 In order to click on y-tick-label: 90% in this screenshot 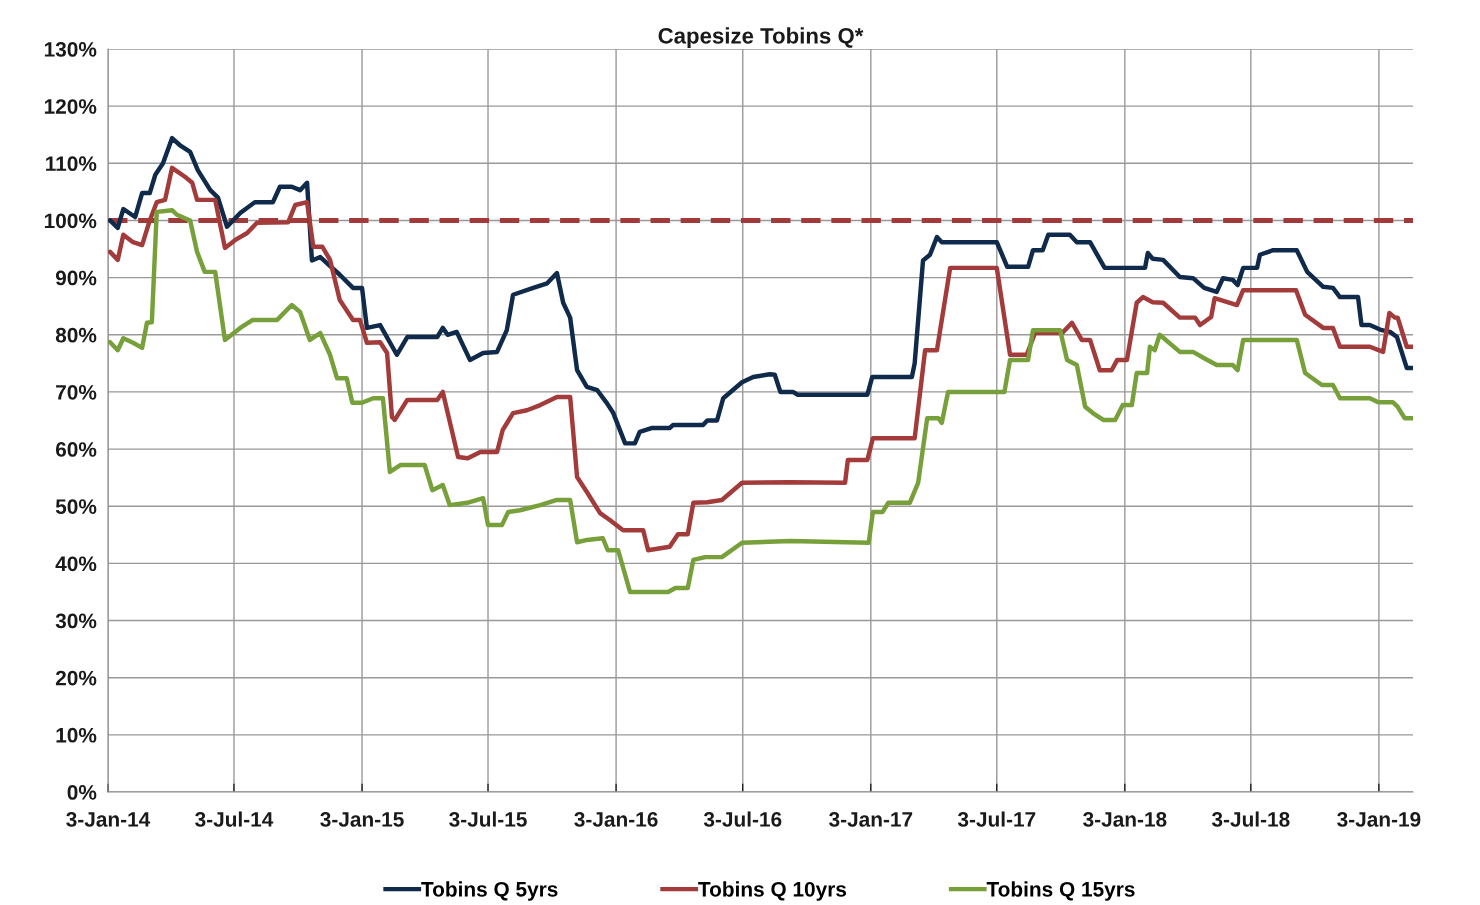, I will do `click(76, 278)`.